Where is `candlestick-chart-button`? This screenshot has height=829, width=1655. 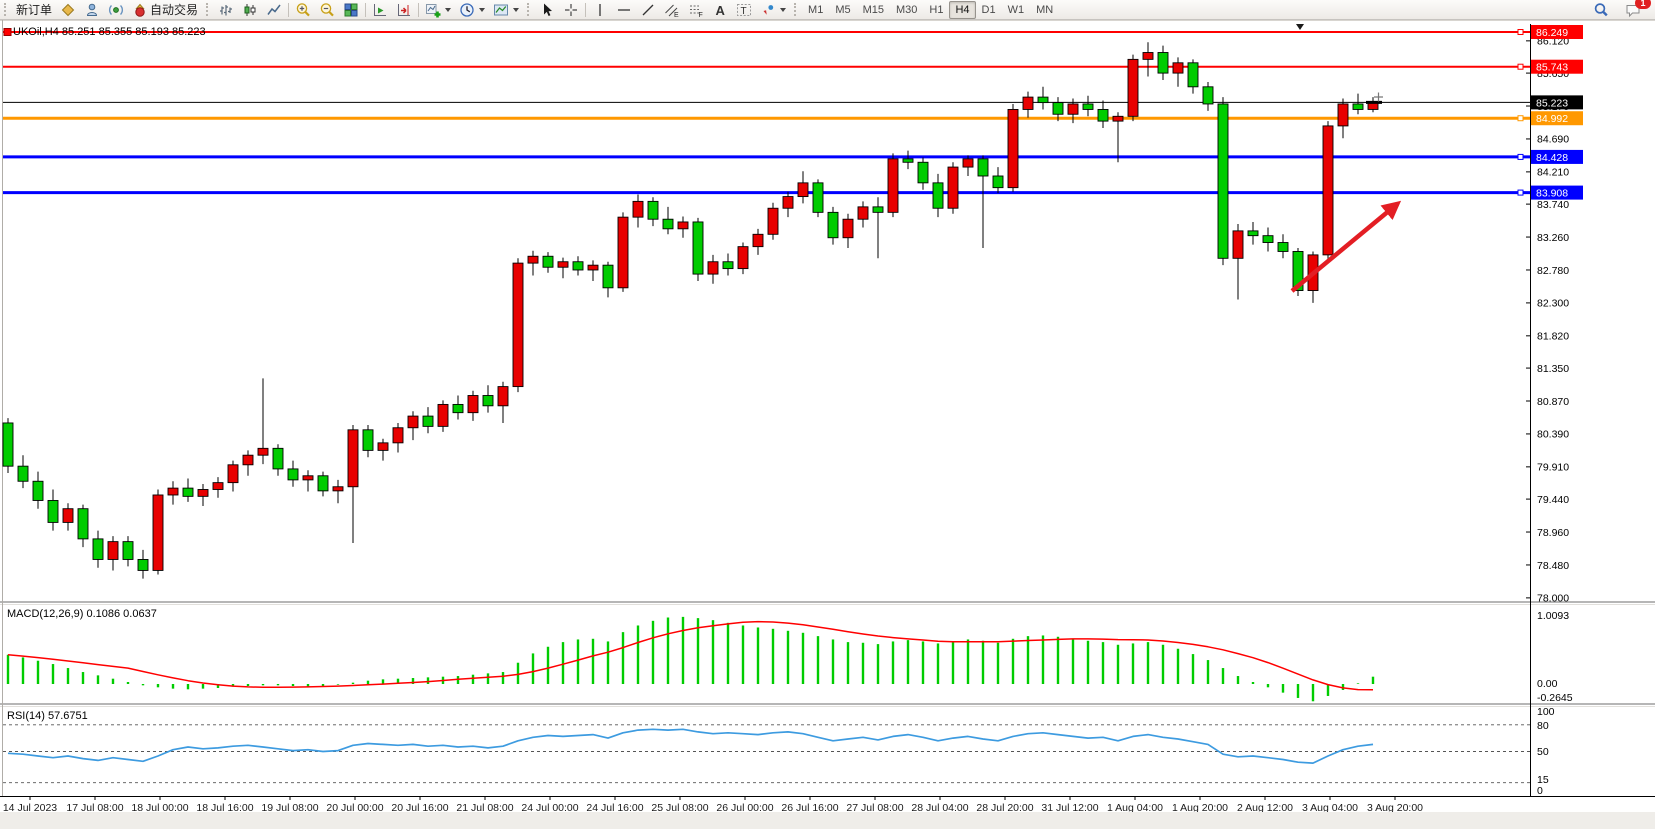 candlestick-chart-button is located at coordinates (250, 9).